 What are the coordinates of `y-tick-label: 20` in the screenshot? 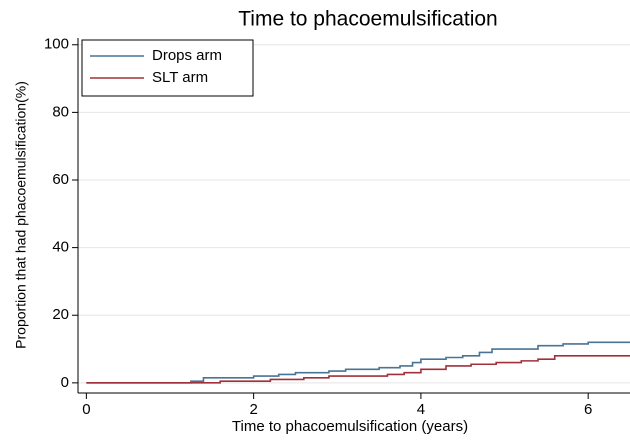 It's located at (60, 314).